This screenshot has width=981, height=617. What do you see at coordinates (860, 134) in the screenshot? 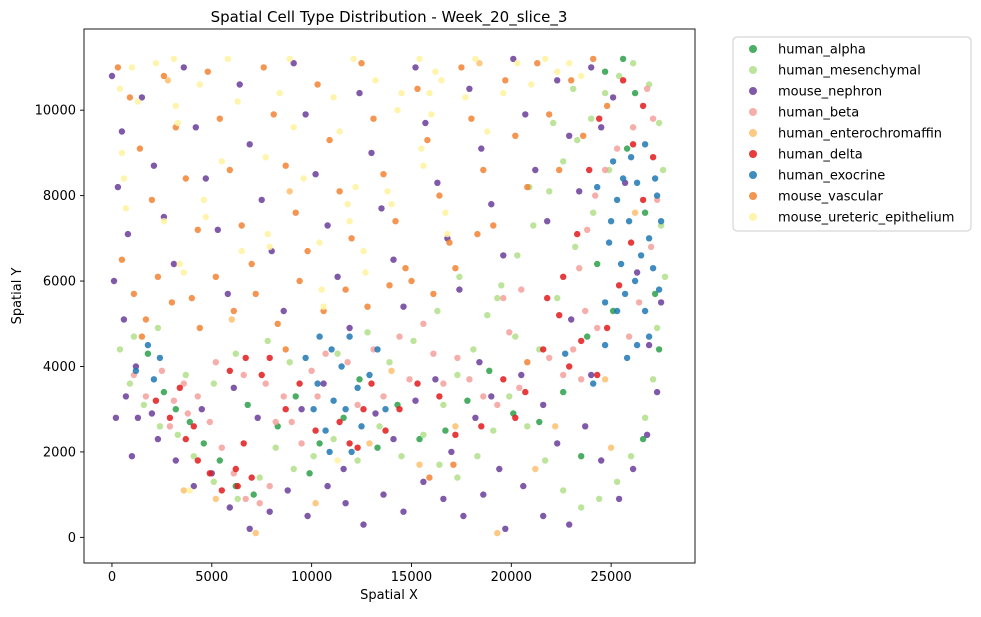
I see `legend-label: human_enterochromaffin` at bounding box center [860, 134].